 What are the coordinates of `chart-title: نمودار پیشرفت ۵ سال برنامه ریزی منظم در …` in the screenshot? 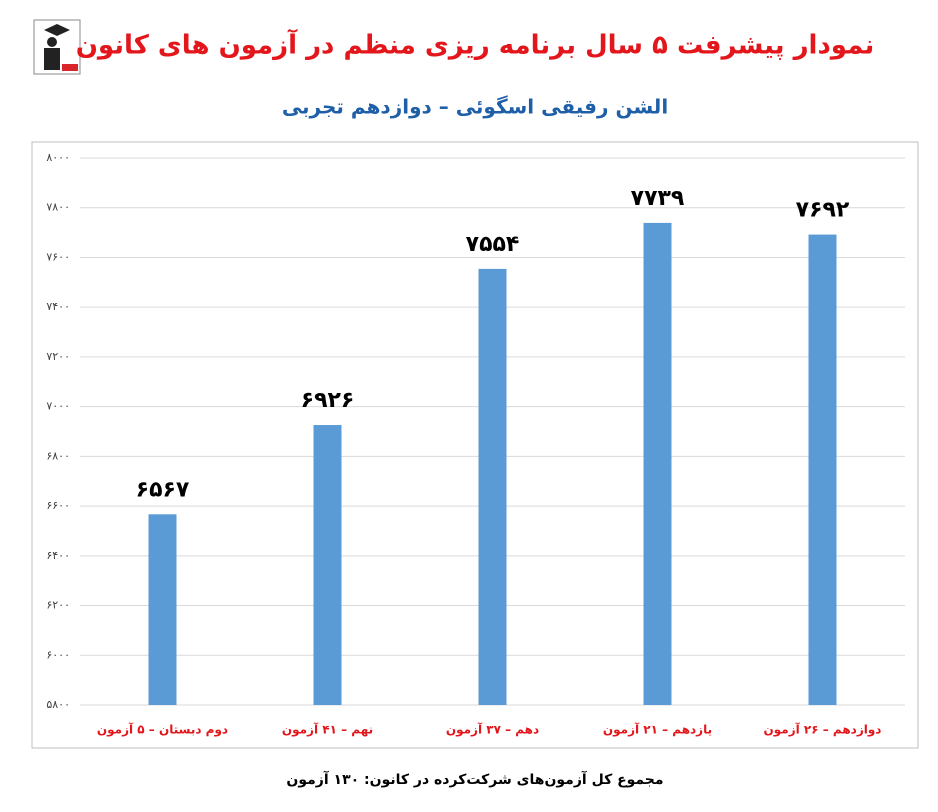 It's located at (475, 45).